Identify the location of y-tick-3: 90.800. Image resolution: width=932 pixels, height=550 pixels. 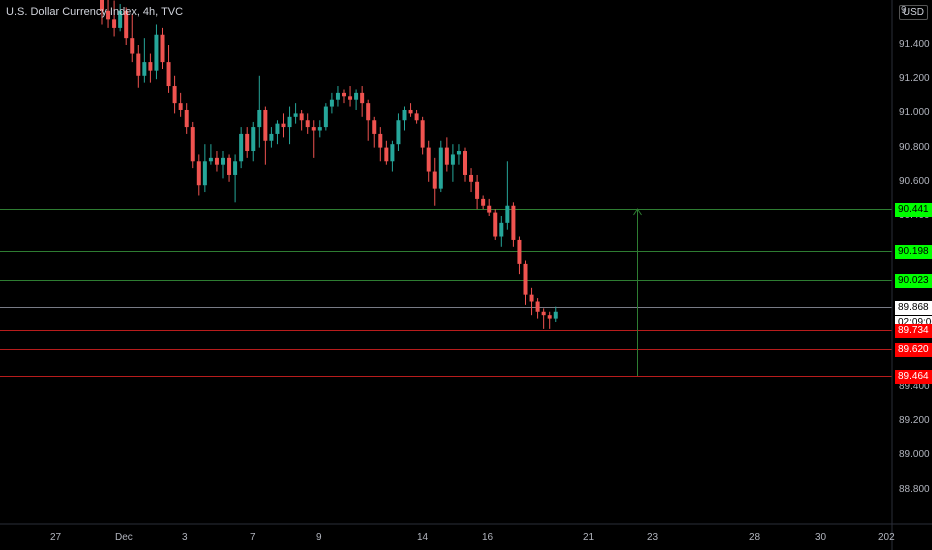
(914, 147).